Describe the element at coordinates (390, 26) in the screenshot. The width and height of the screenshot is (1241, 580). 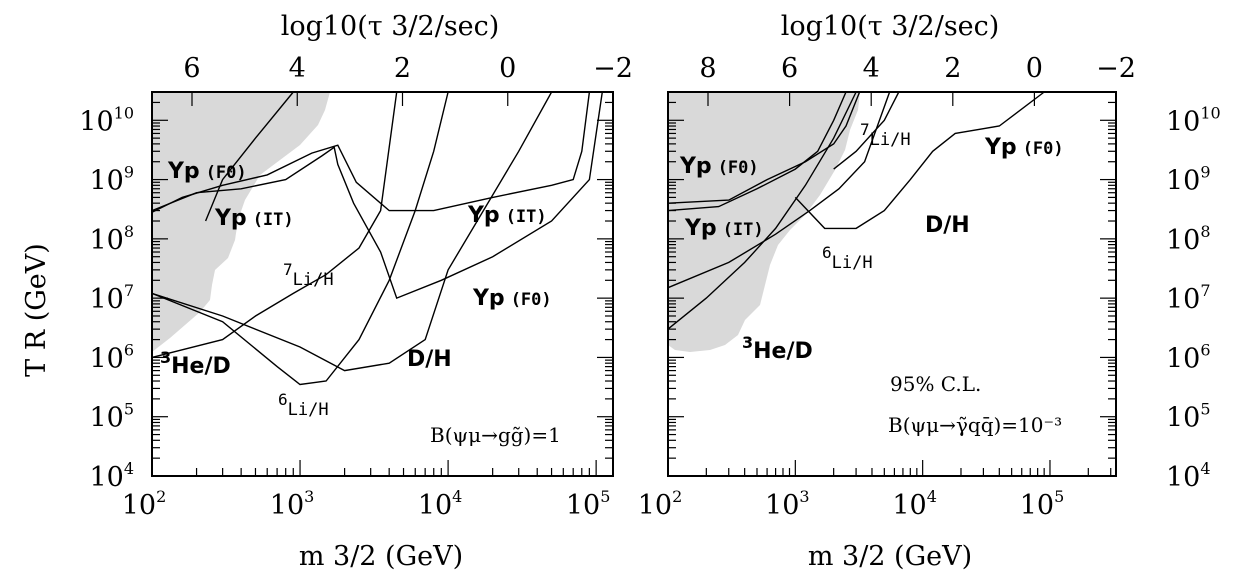
I see `top-axis-title-left: log10(τ 3/2/sec)` at that location.